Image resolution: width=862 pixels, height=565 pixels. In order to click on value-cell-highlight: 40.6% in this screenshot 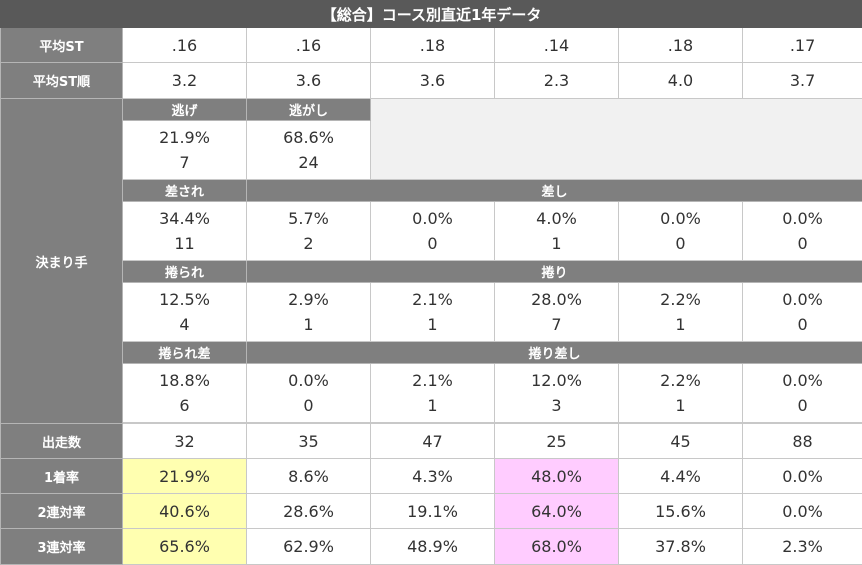, I will do `click(185, 511)`.